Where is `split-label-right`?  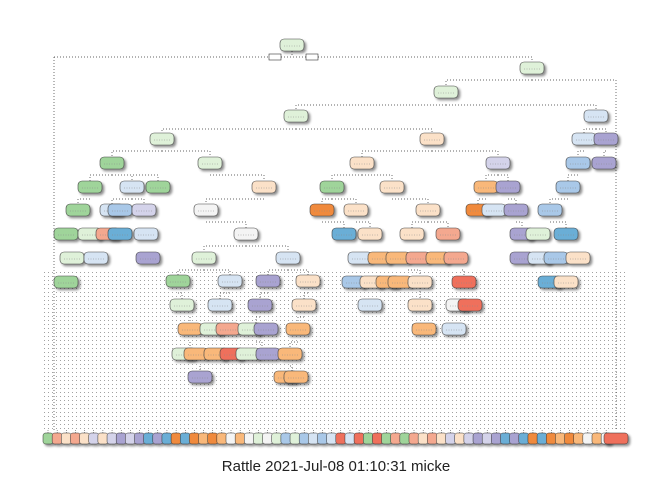 split-label-right is located at coordinates (312, 57).